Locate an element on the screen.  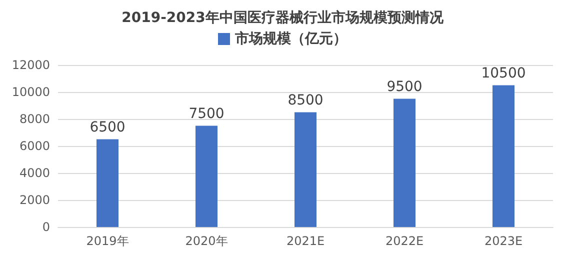
data-label: 9500 is located at coordinates (404, 86).